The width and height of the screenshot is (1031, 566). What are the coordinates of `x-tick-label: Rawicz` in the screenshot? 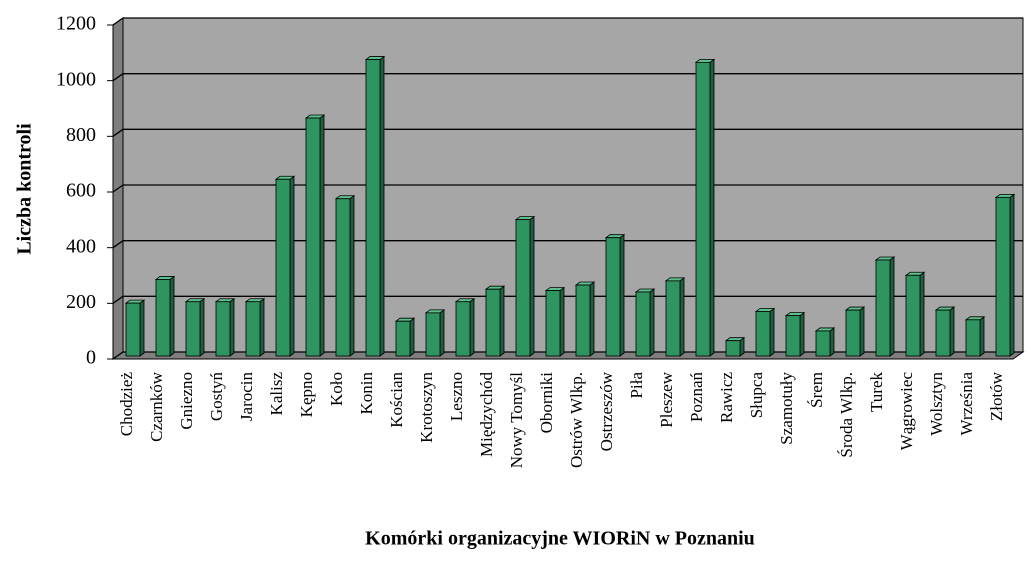 It's located at (726, 397).